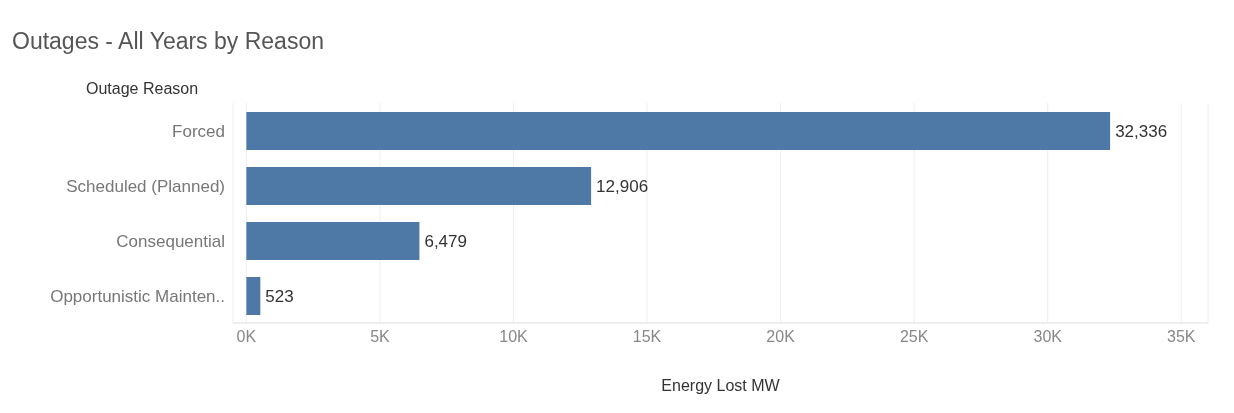 The width and height of the screenshot is (1234, 413). I want to click on x-tick-label: 15K, so click(647, 337).